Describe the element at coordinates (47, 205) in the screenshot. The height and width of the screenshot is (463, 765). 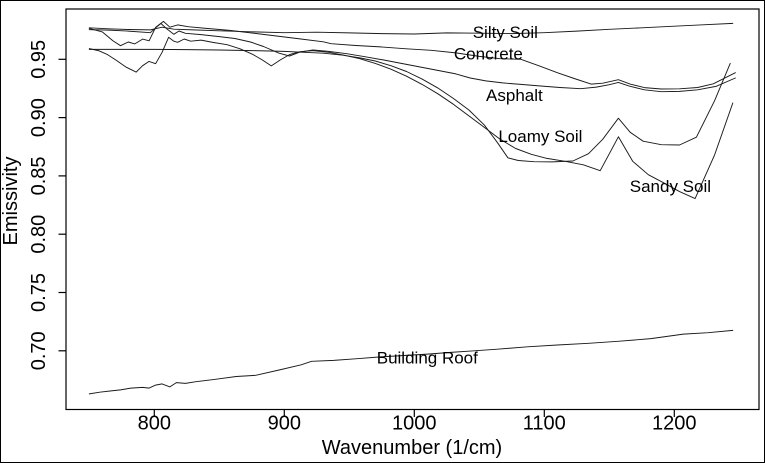
I see `y-axis-ticks: 0.70 0.75 0.80 0.85 0.90 0.95` at that location.